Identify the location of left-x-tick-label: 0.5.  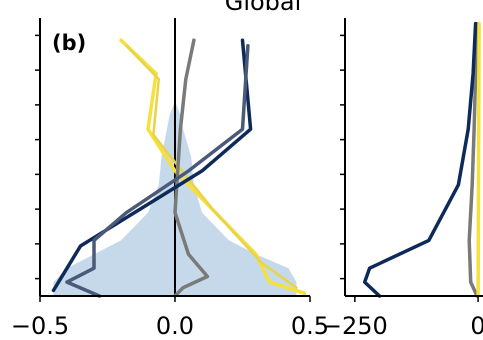
(310, 326).